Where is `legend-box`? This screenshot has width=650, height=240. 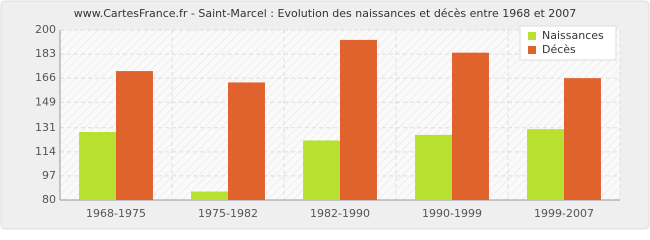
legend-box is located at coordinates (568, 43).